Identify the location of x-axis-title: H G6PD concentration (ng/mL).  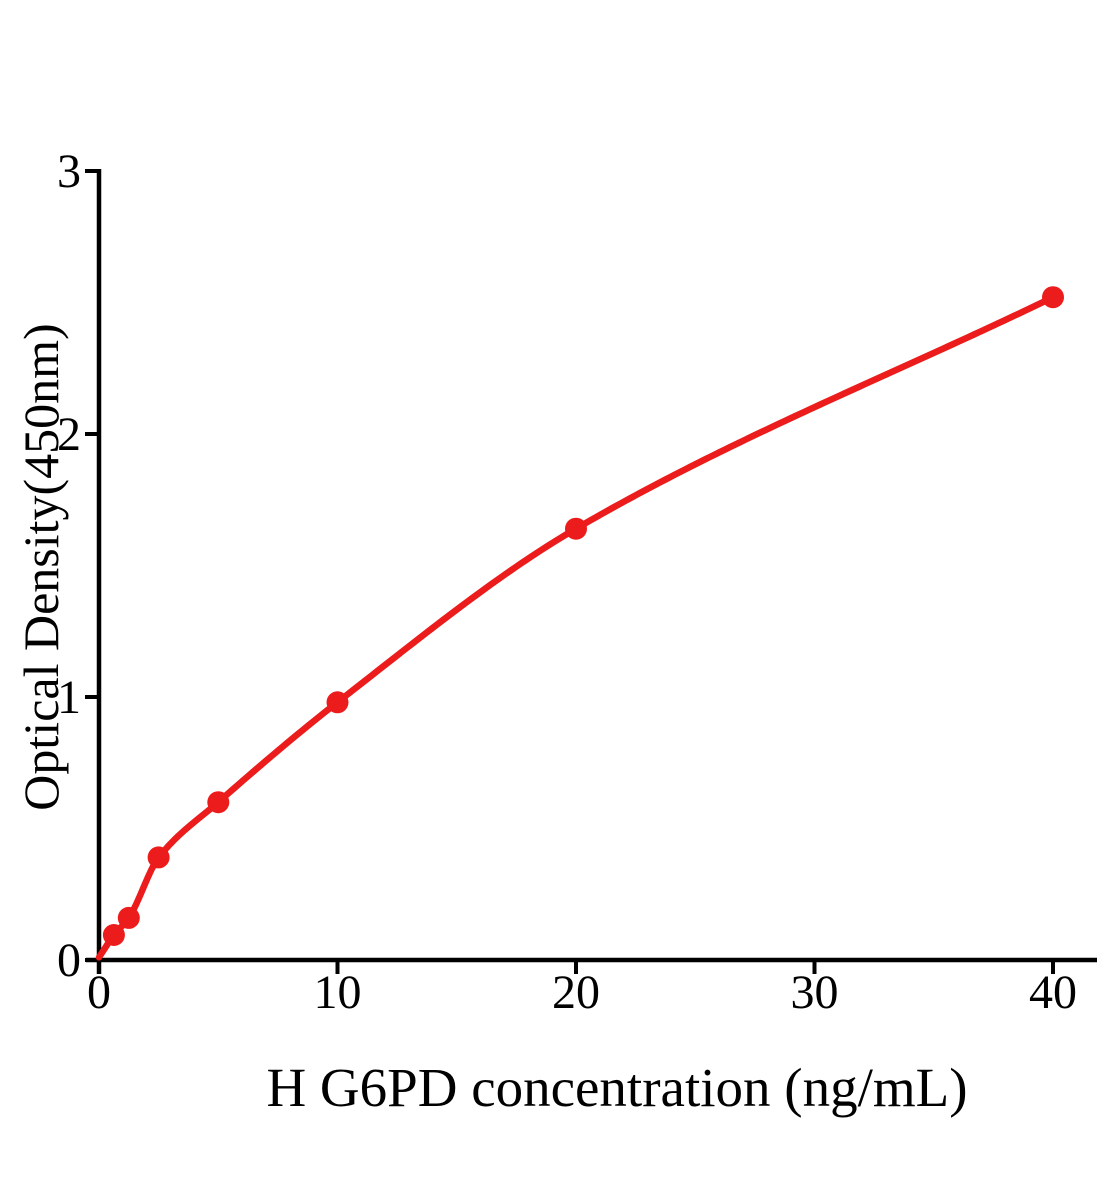
(616, 1087).